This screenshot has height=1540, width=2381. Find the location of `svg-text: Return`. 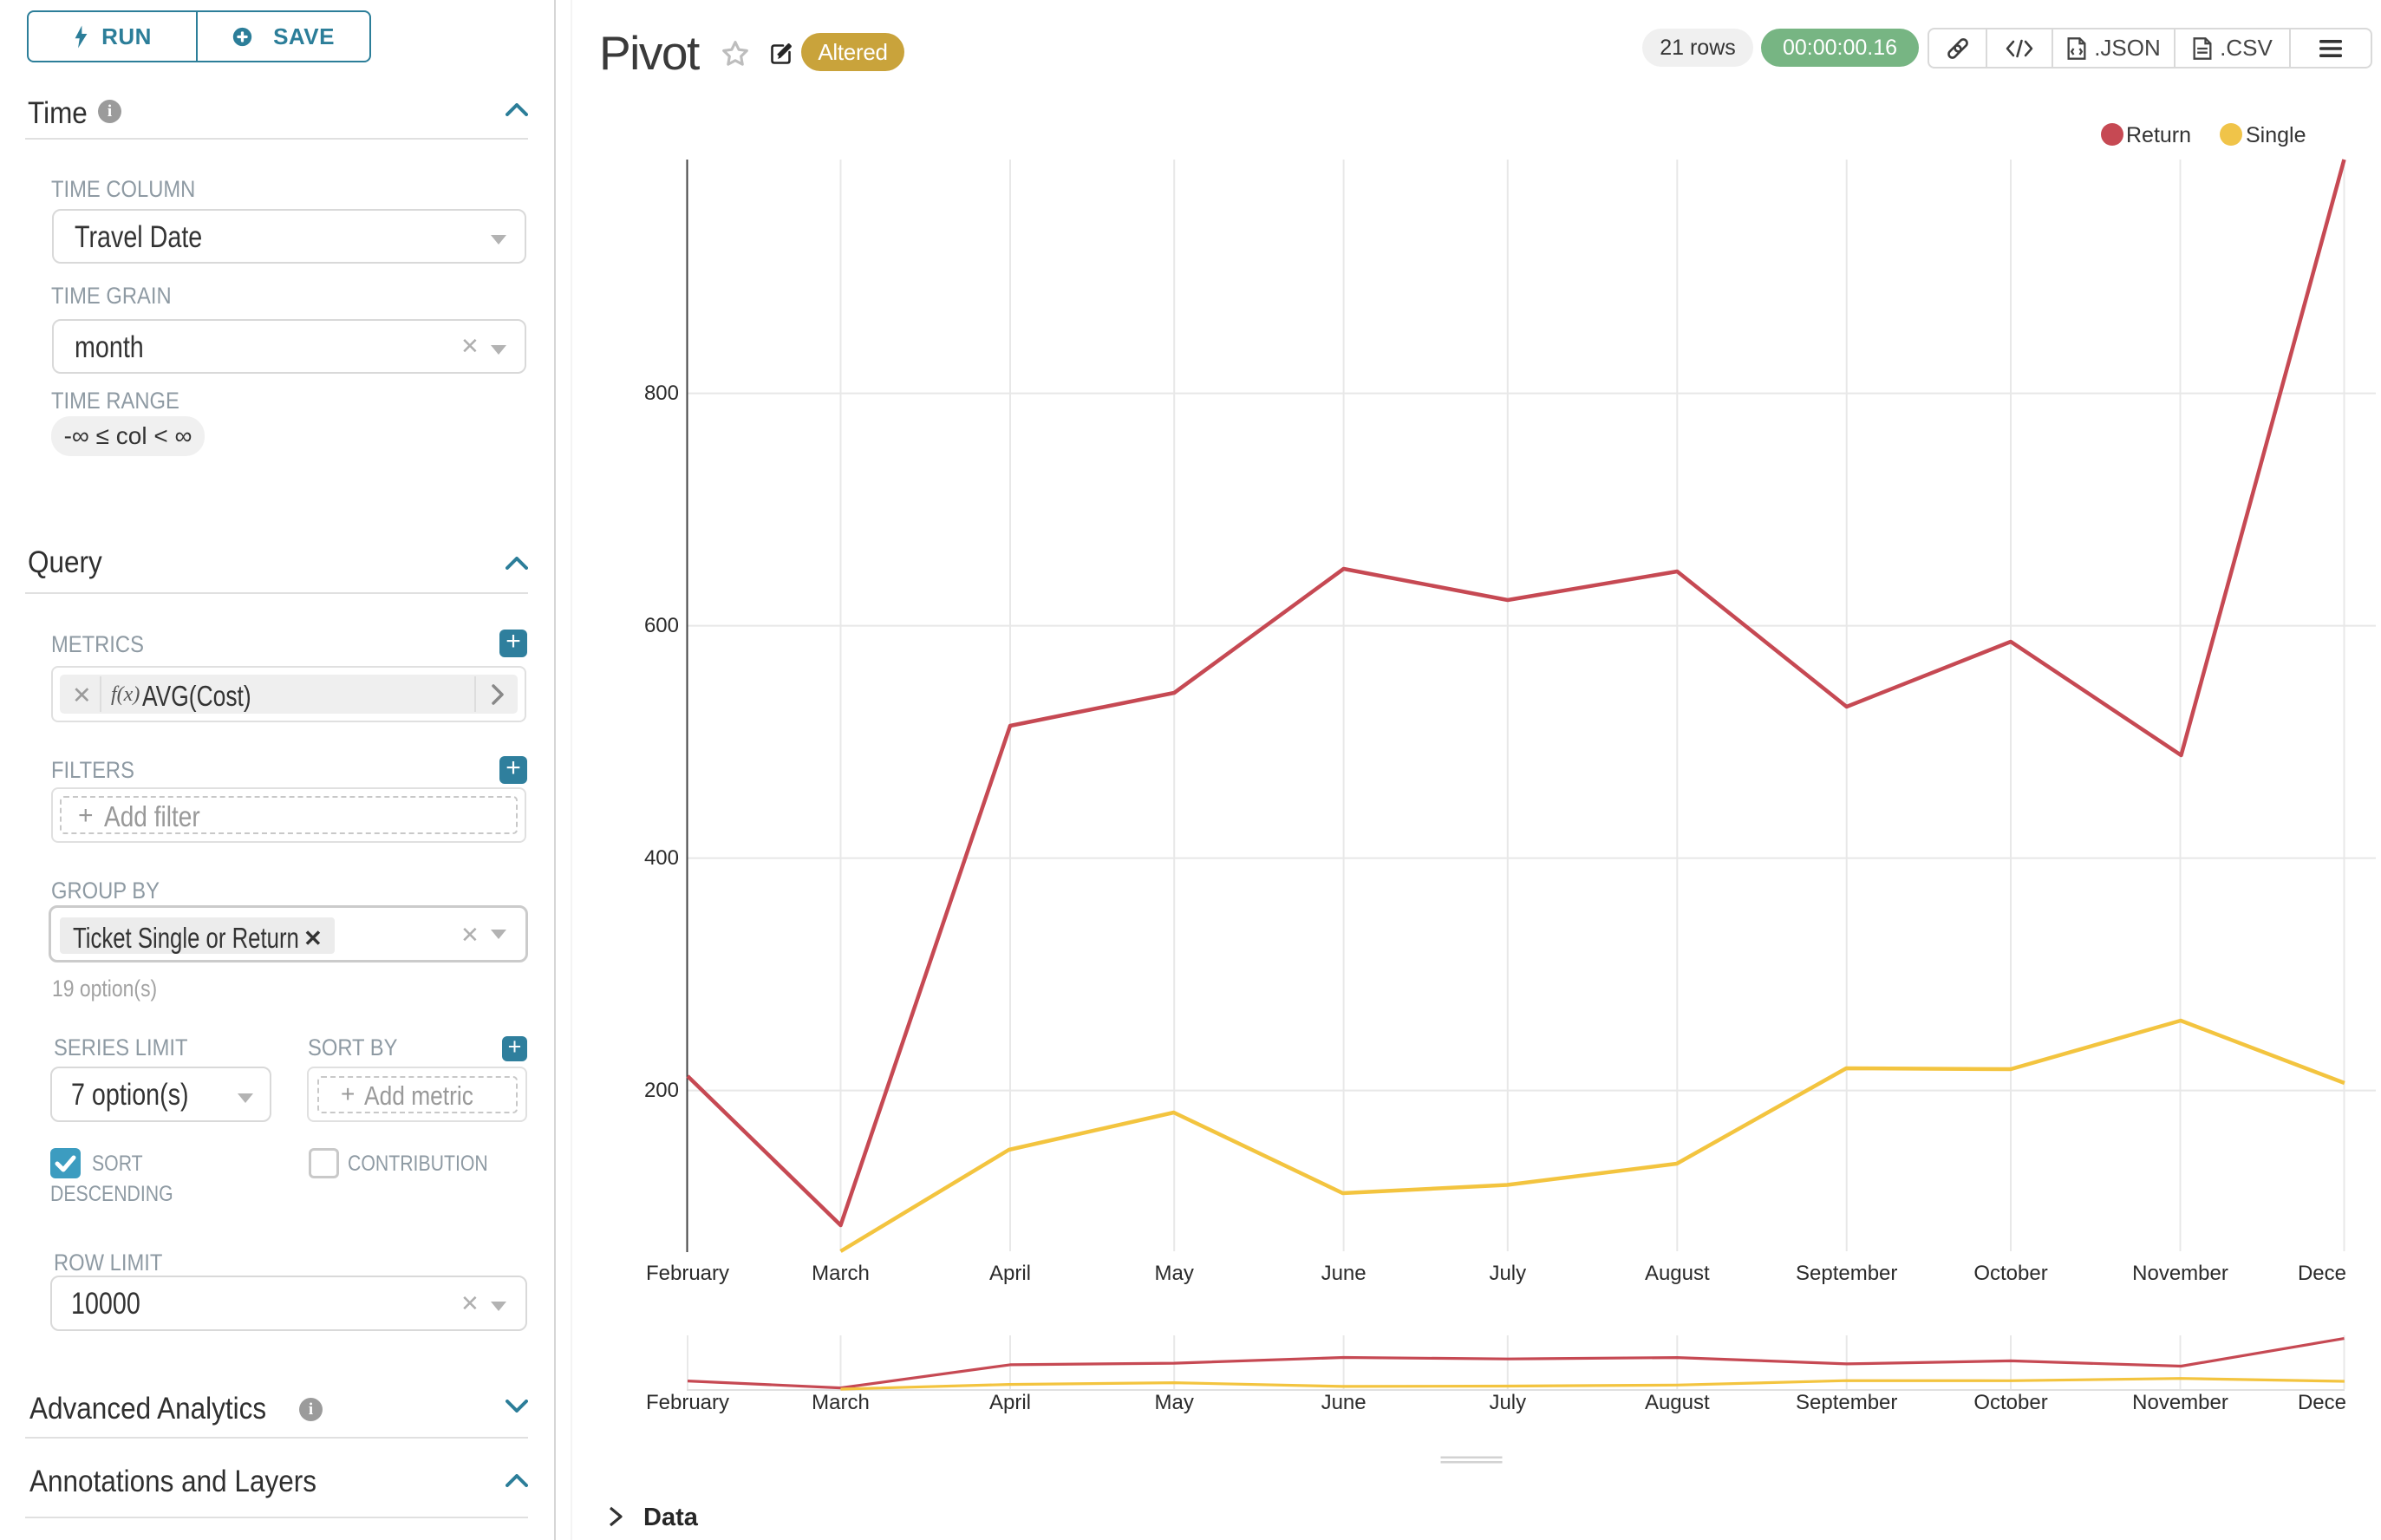

svg-text: Return is located at coordinates (2159, 135).